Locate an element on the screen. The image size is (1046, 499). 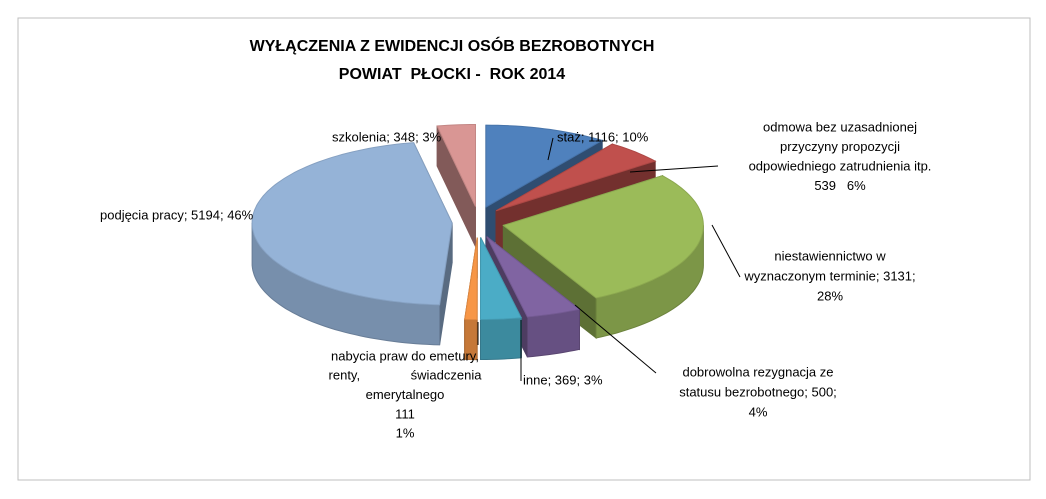
data-label: statusu bezrobotnego; 500; is located at coordinates (758, 391).